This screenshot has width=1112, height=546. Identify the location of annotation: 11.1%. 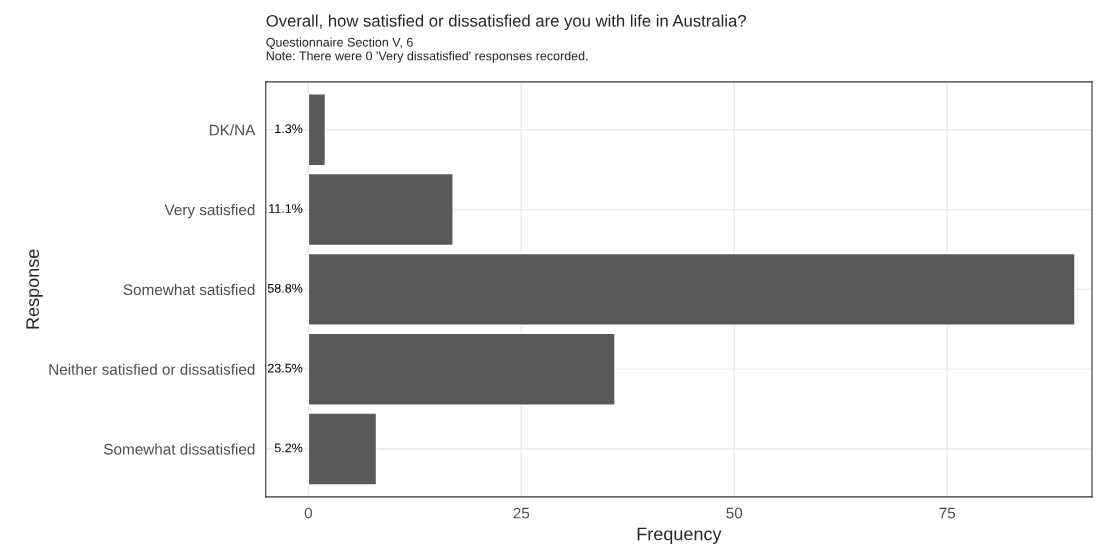
(286, 208).